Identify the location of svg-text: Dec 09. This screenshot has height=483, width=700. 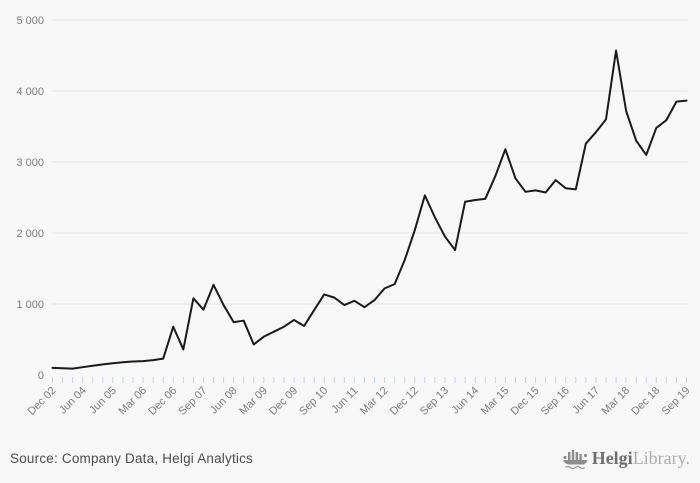
(283, 401).